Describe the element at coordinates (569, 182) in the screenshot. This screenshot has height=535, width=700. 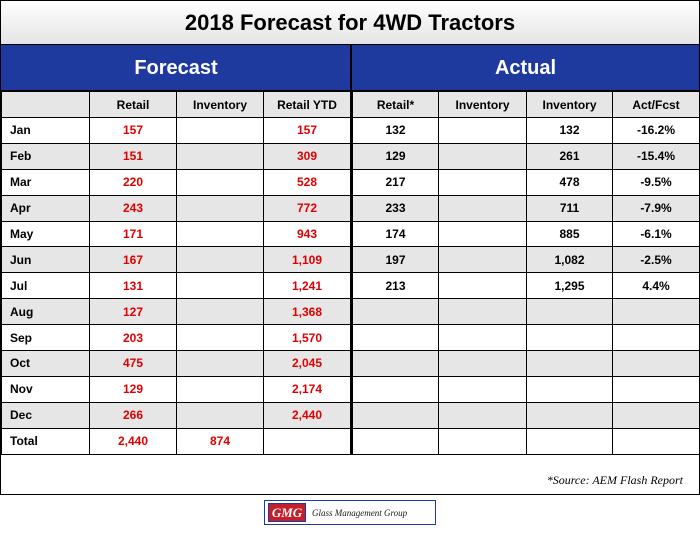
I see `cell-actual-inventory-2: 478` at that location.